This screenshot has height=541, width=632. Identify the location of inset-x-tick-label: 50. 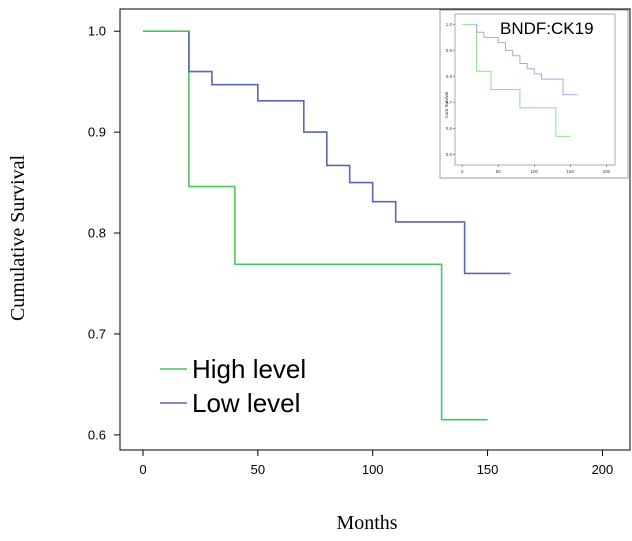
(499, 171).